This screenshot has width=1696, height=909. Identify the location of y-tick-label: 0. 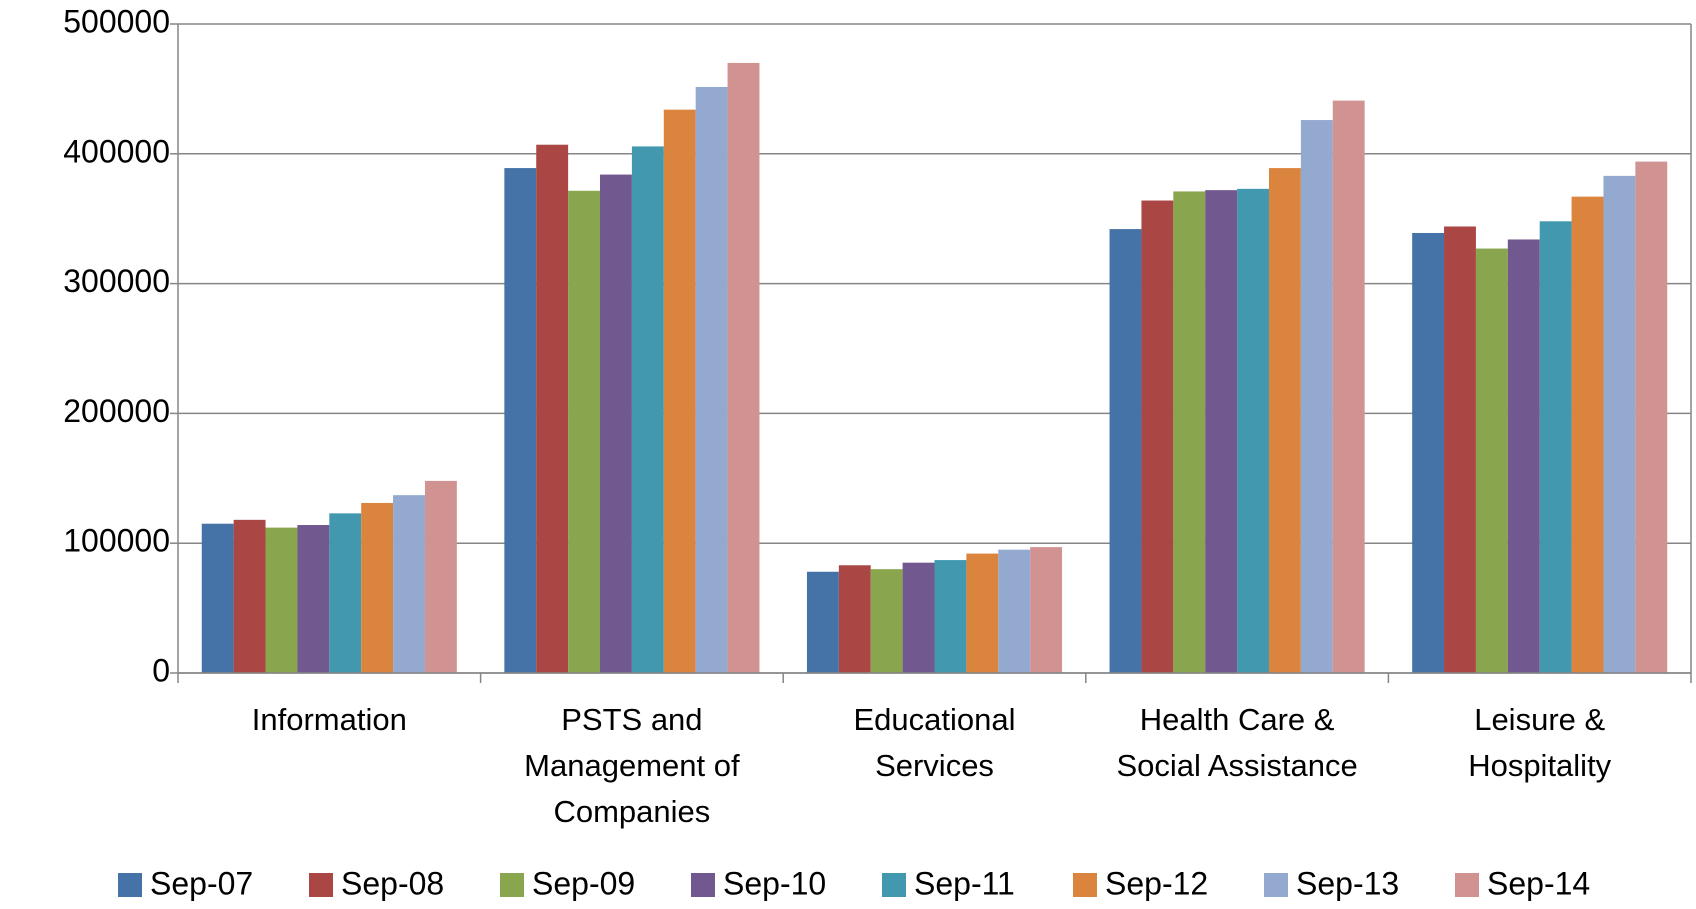
(161, 670).